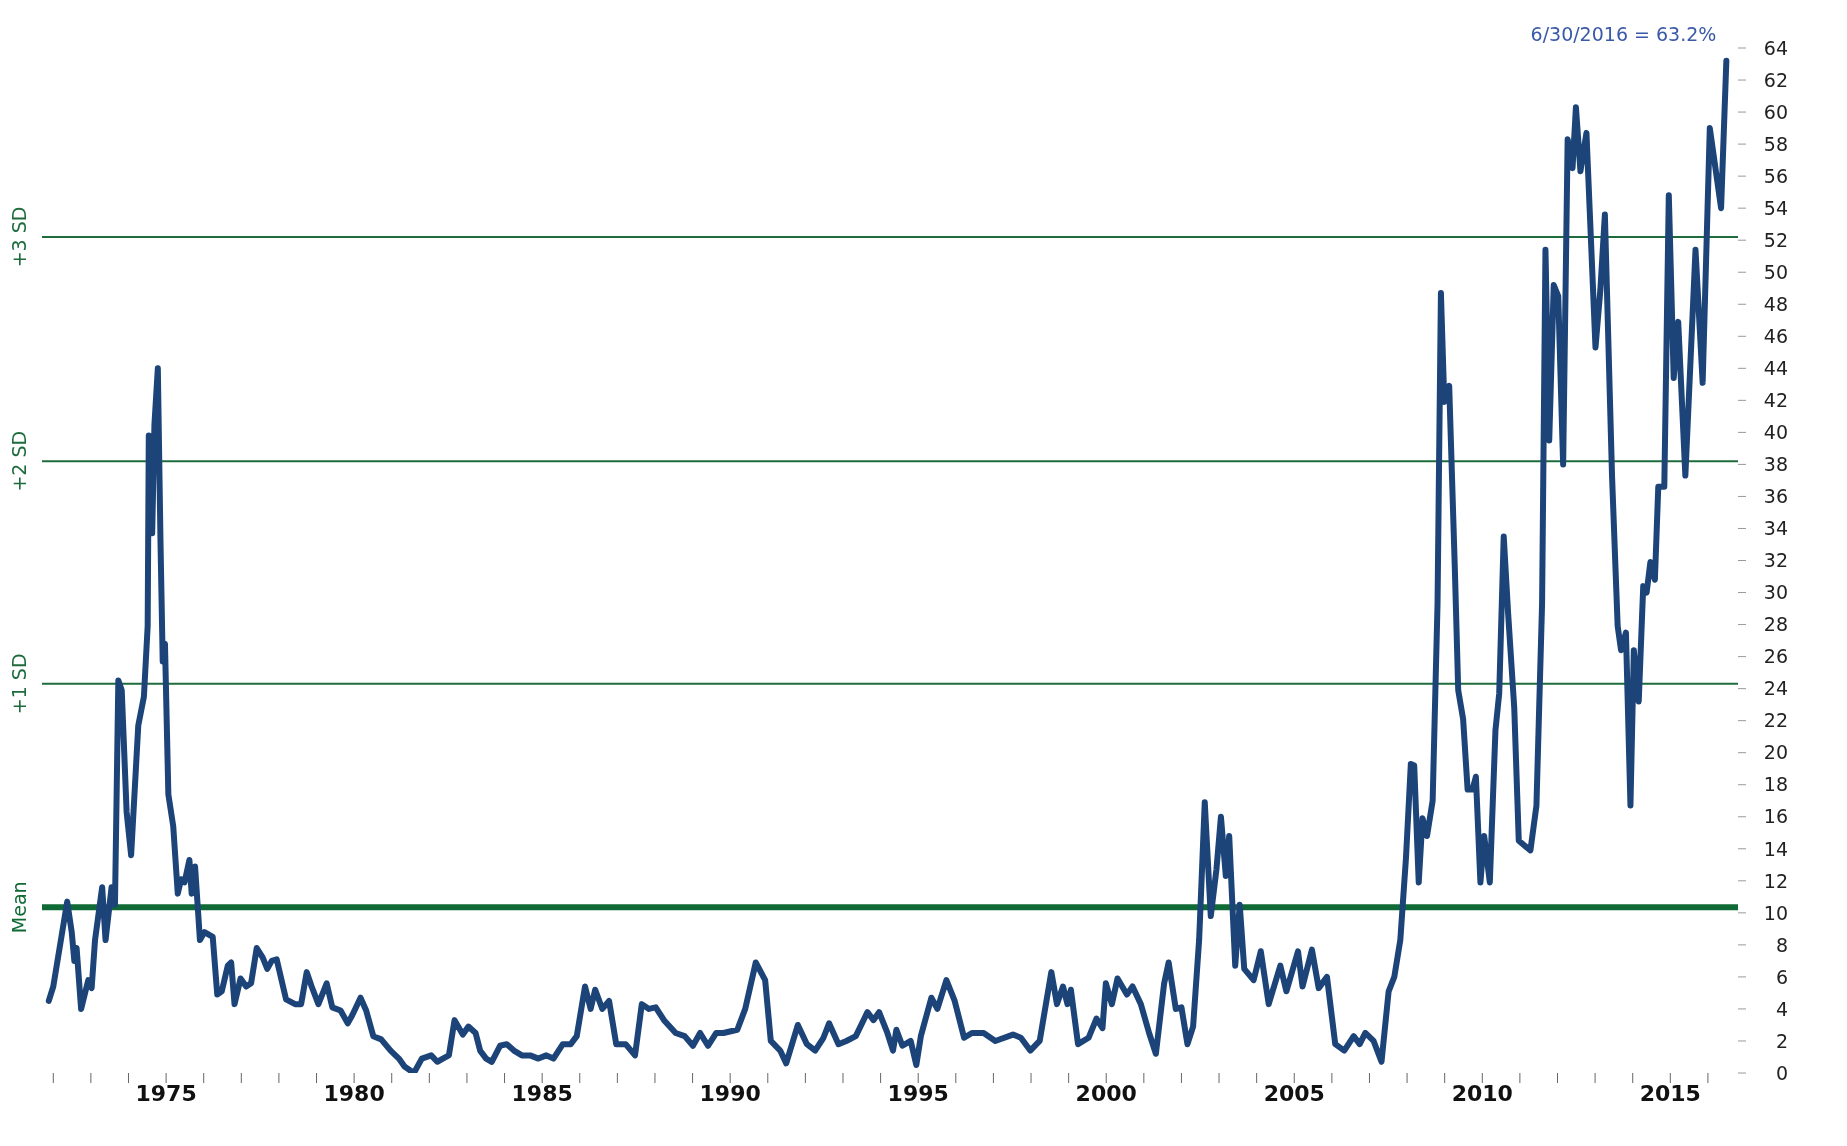  Describe the element at coordinates (1781, 1072) in the screenshot. I see `y-tick-label: 0` at that location.